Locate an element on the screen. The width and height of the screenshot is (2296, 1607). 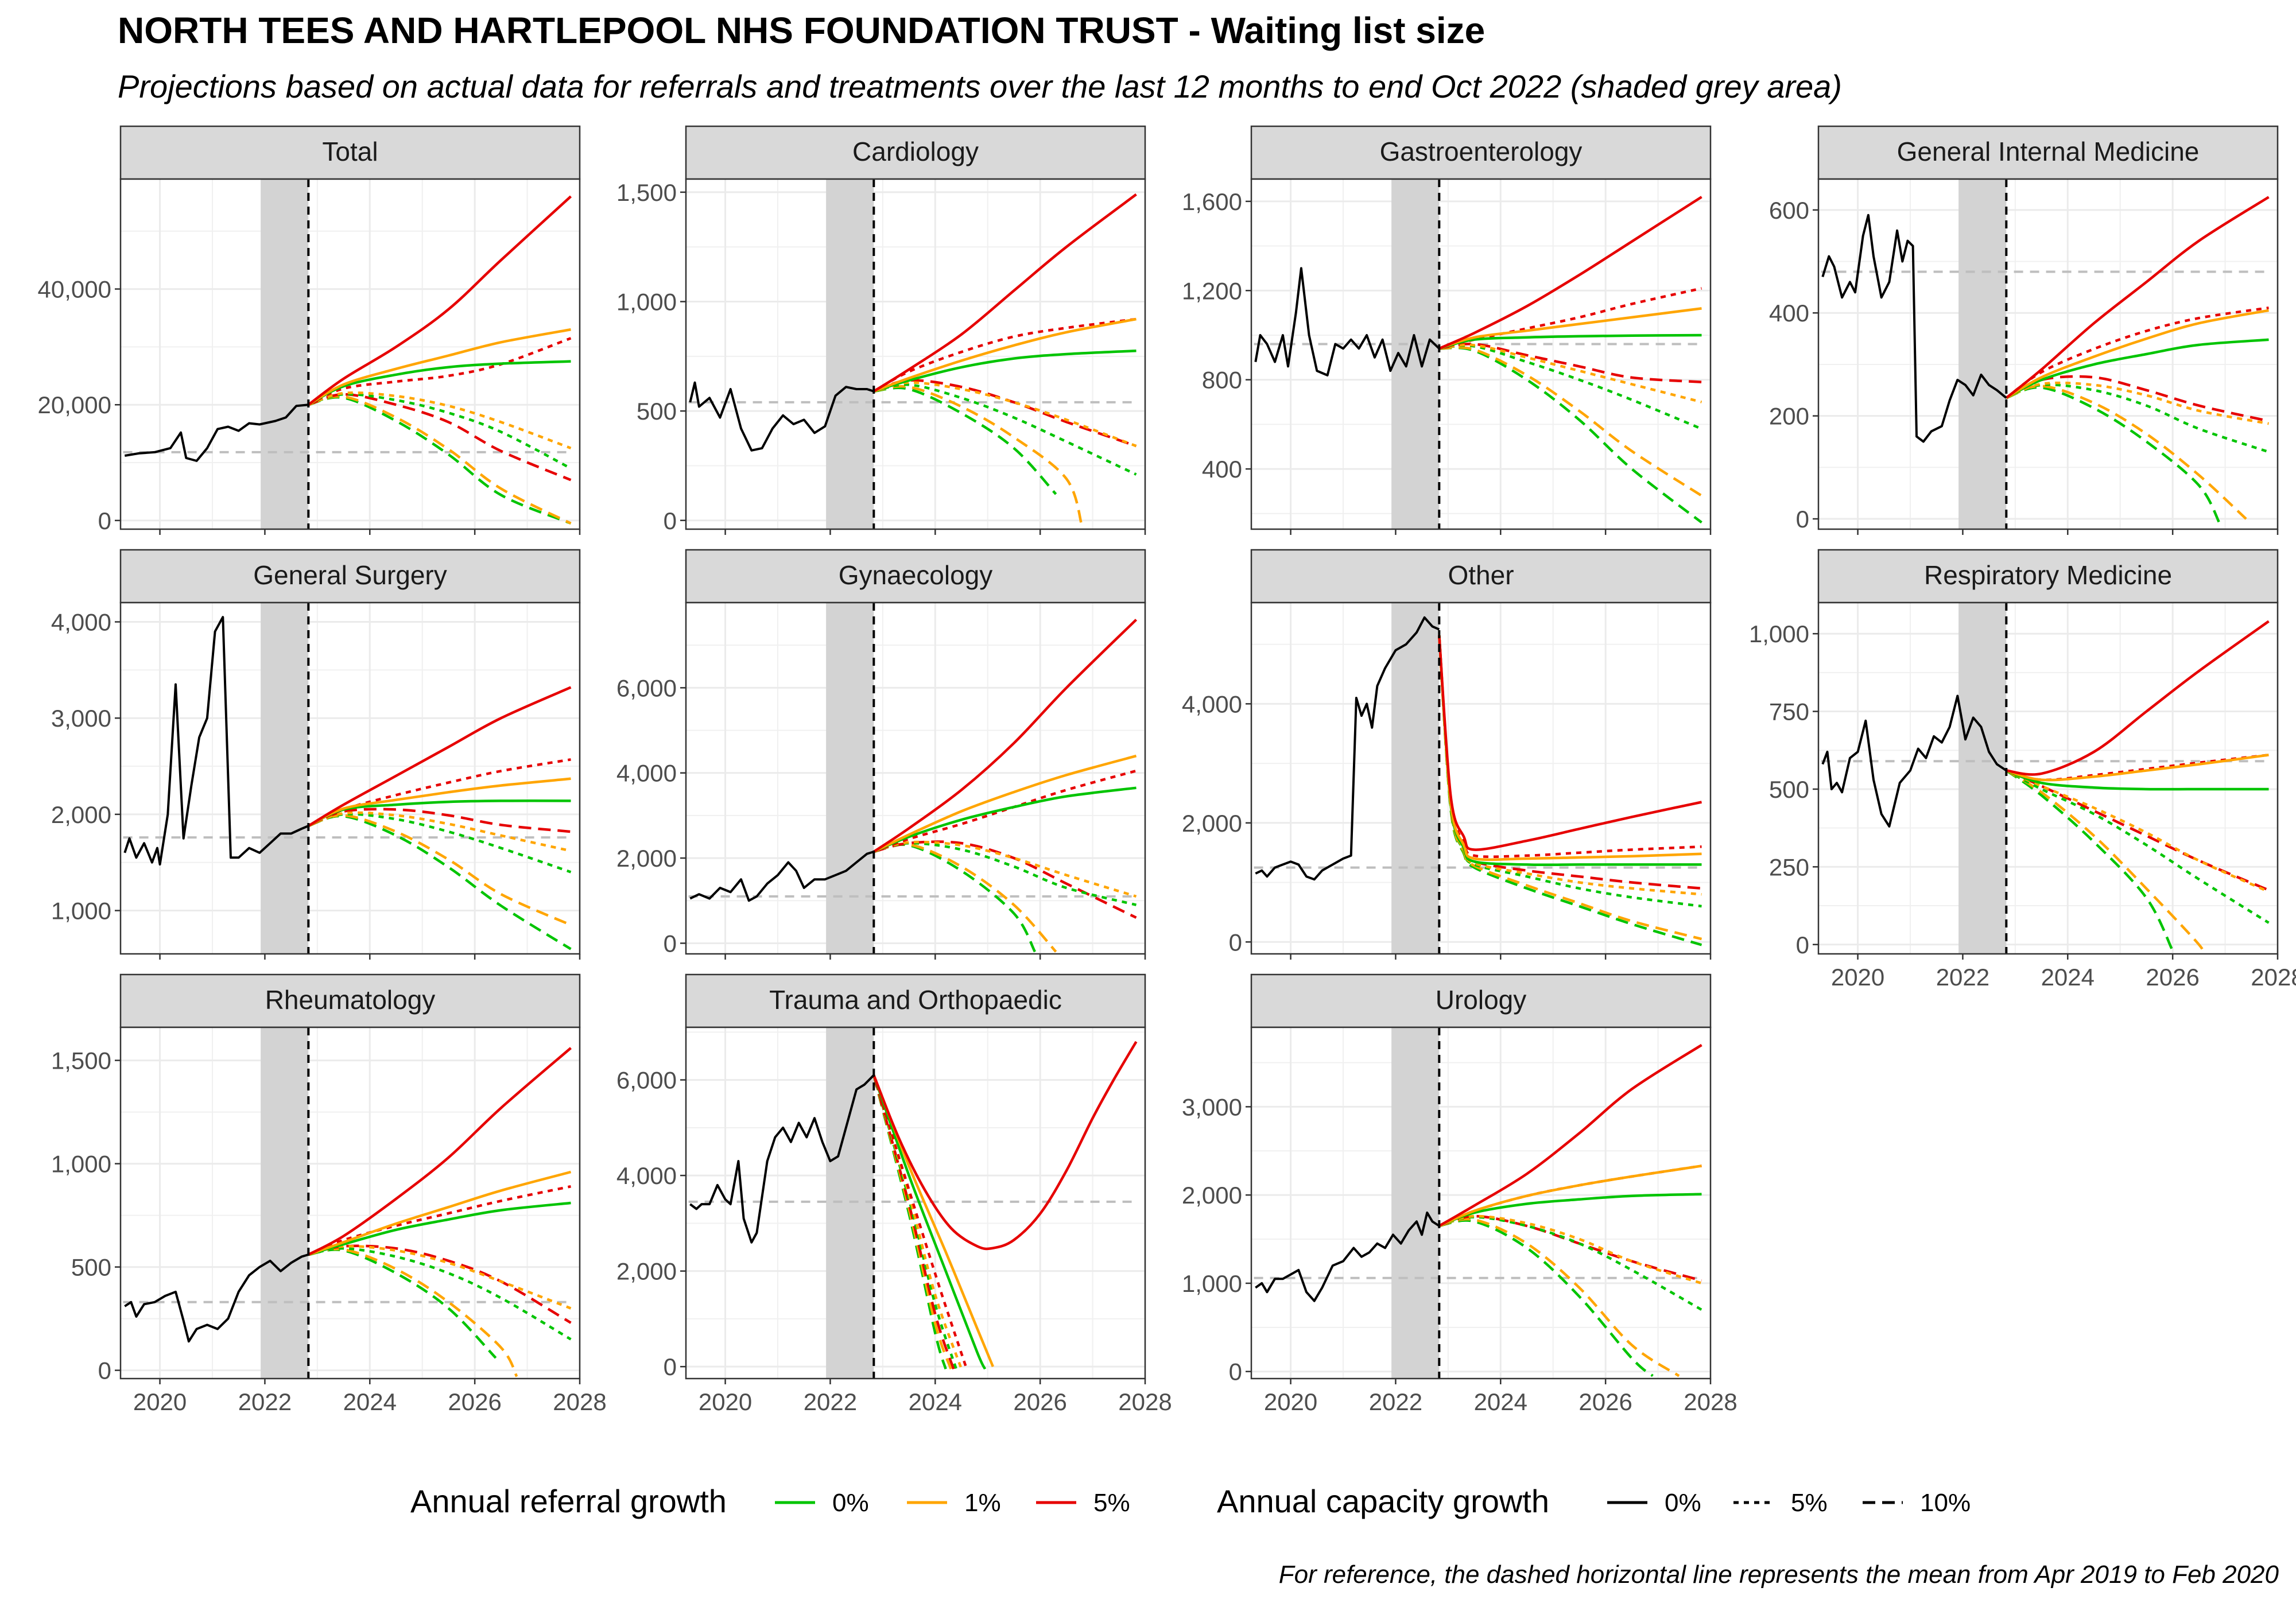
panel-title: Trauma and Orthopaedic is located at coordinates (915, 1000).